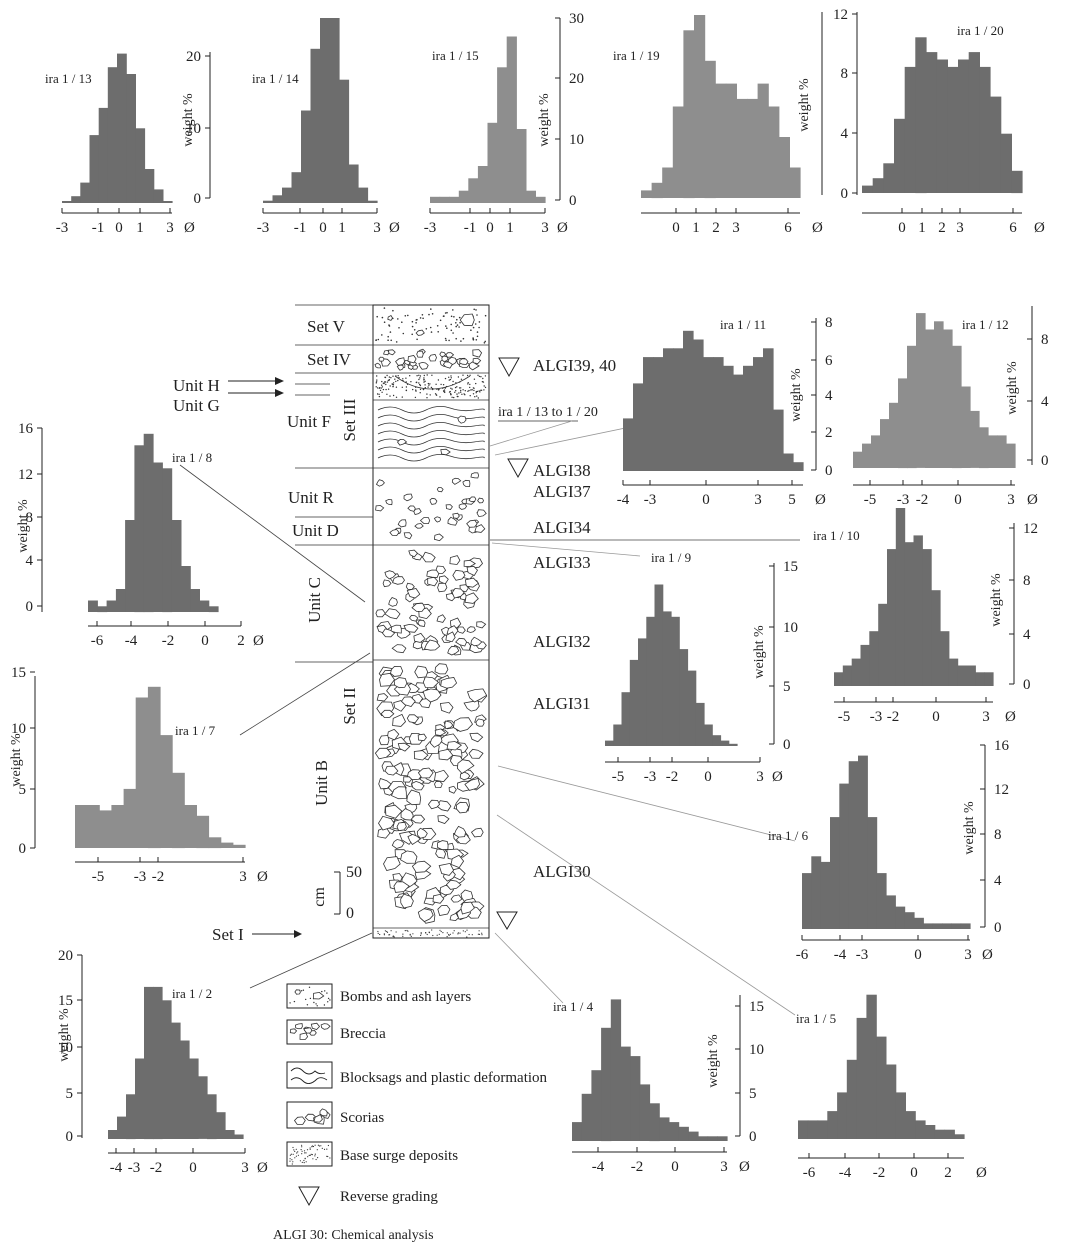 Image resolution: width=1072 pixels, height=1245 pixels. What do you see at coordinates (518, 468) in the screenshot?
I see `reverse-grading-marker` at bounding box center [518, 468].